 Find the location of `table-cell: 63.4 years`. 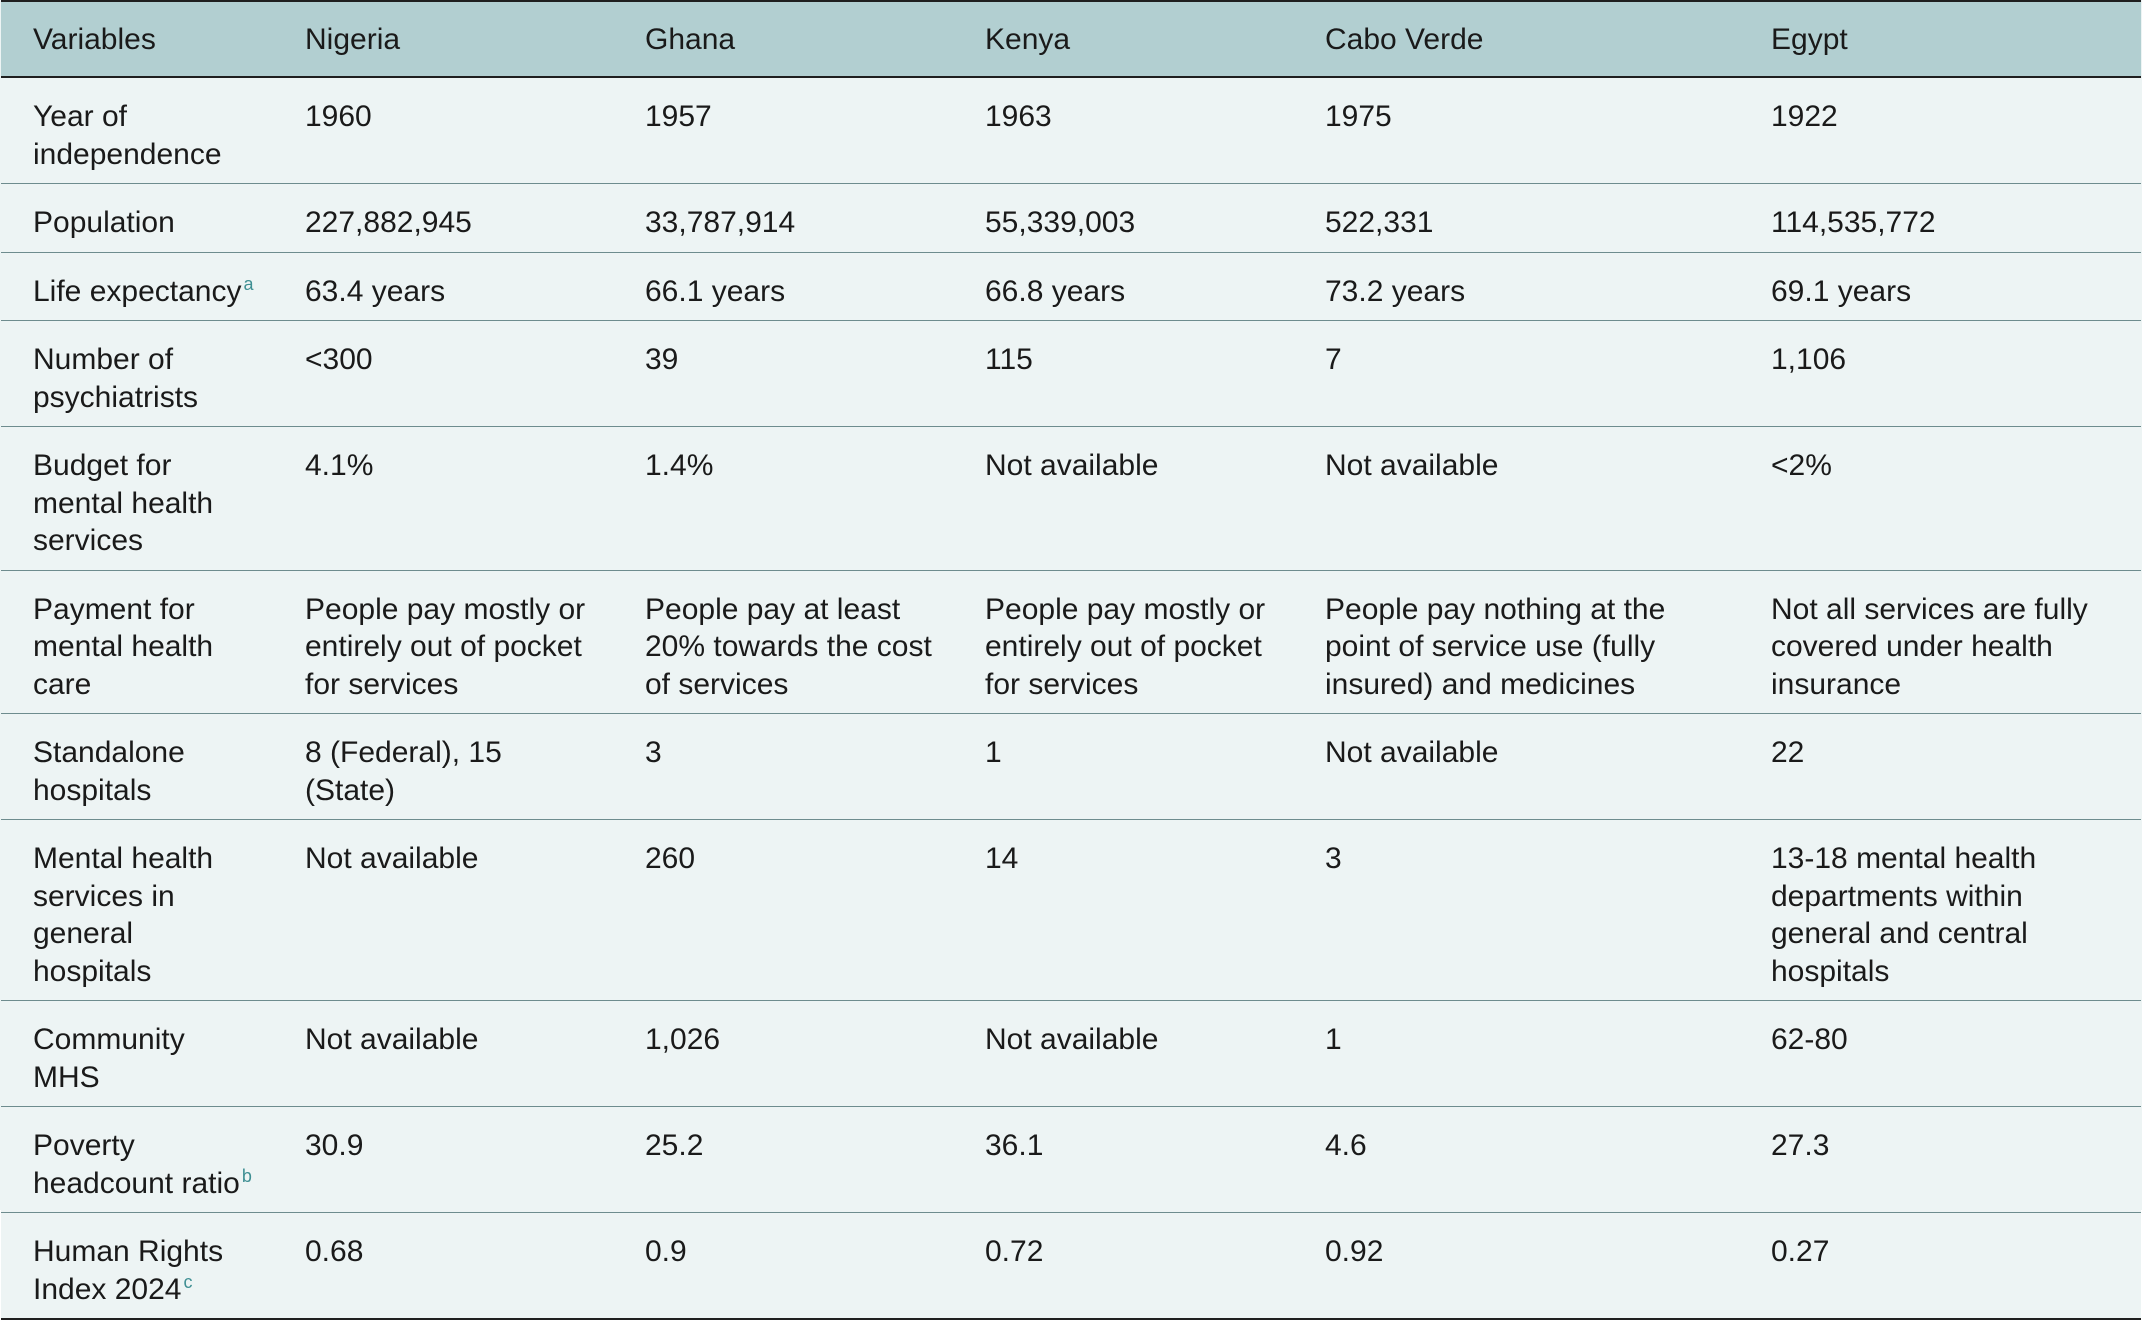

table-cell: 63.4 years is located at coordinates (443, 286).